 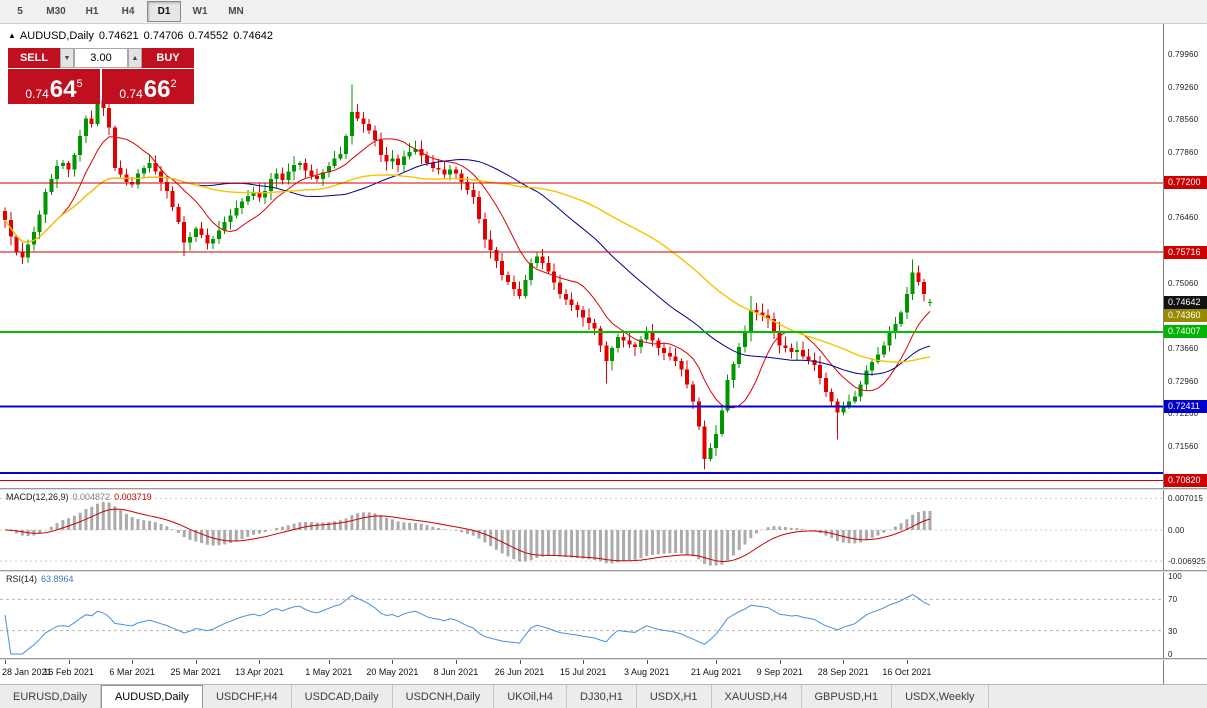 I want to click on rsi-axis-tick: 0, so click(x=1170, y=654).